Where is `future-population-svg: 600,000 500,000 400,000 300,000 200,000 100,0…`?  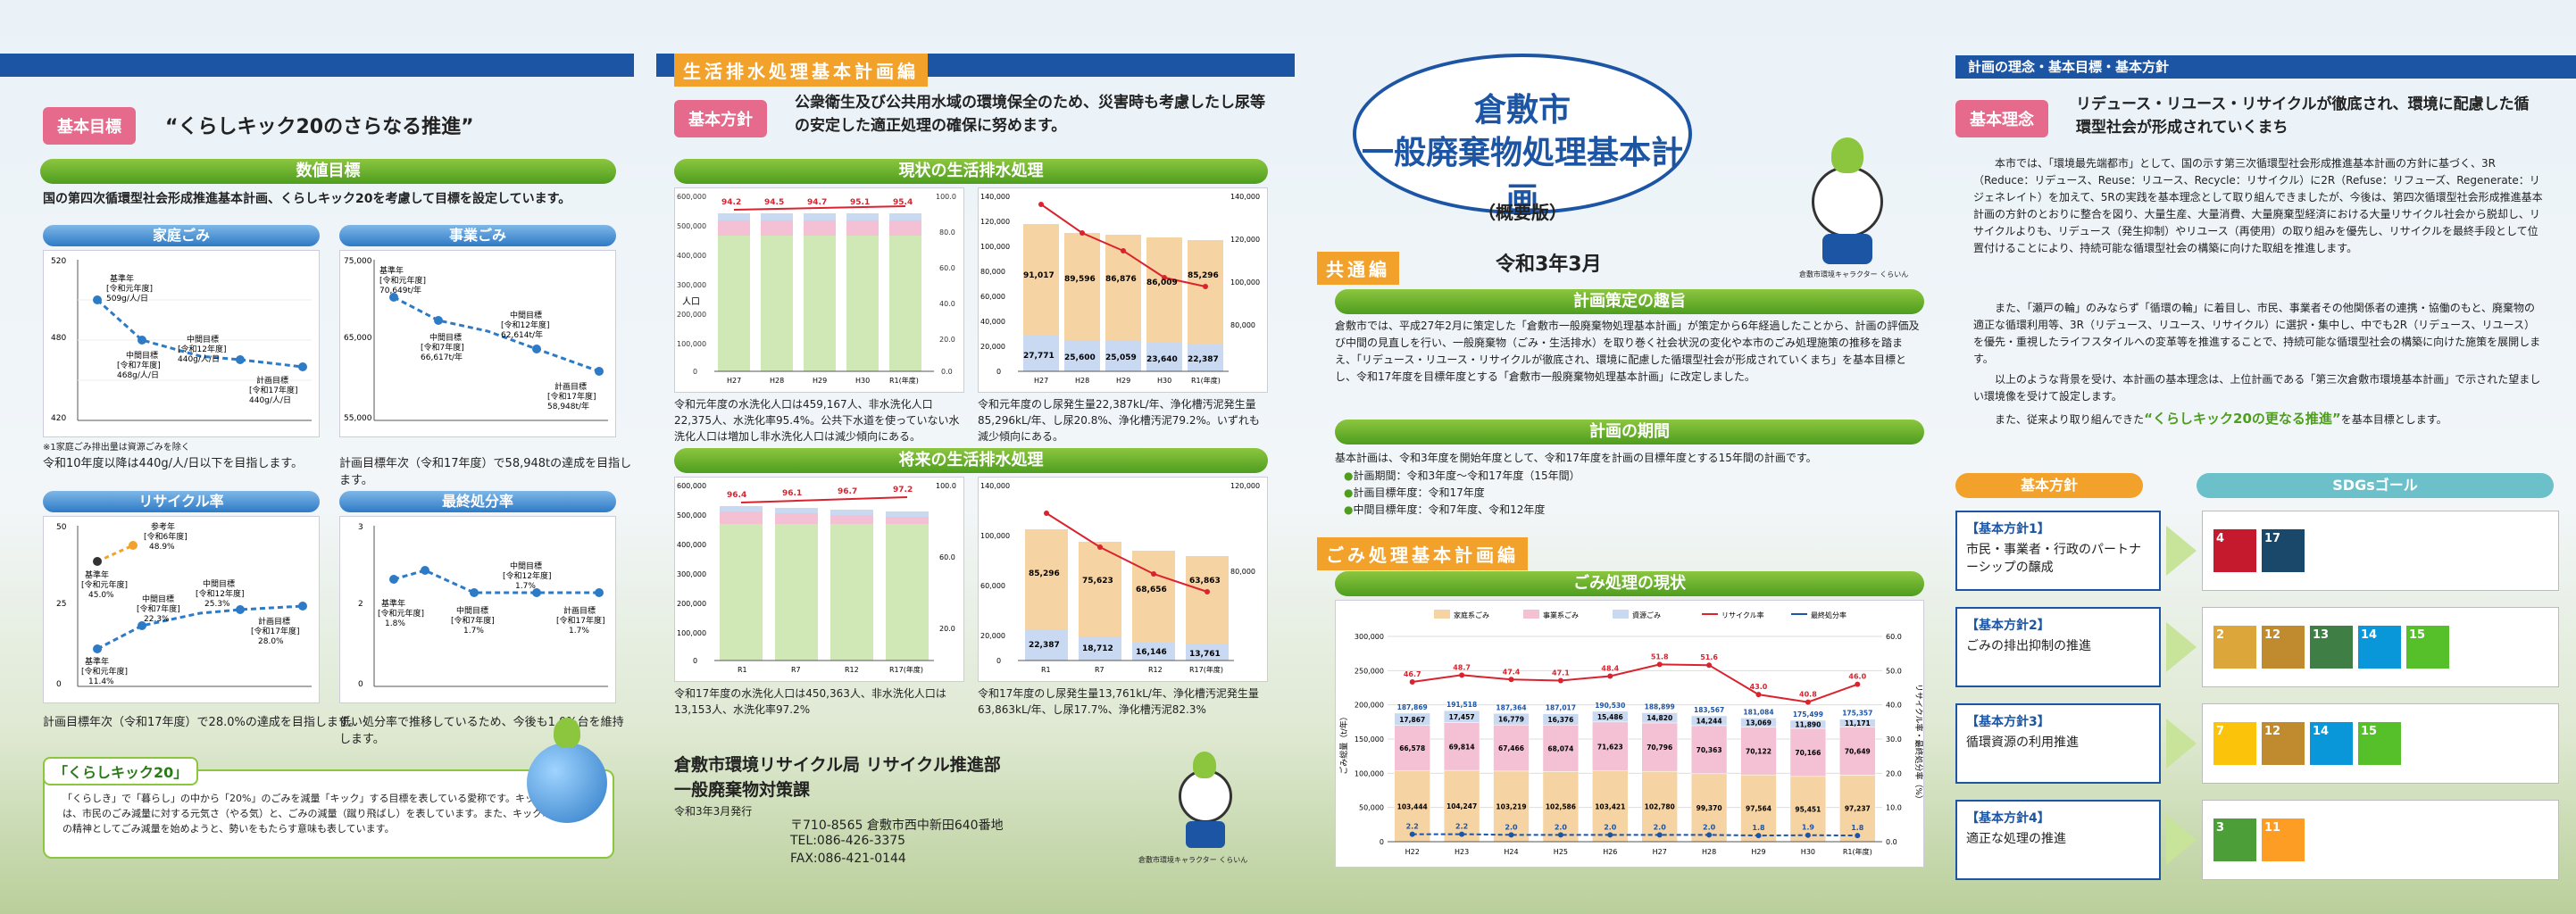
future-population-svg: 600,000 500,000 400,000 300,000 200,000 100,0… is located at coordinates (816, 578).